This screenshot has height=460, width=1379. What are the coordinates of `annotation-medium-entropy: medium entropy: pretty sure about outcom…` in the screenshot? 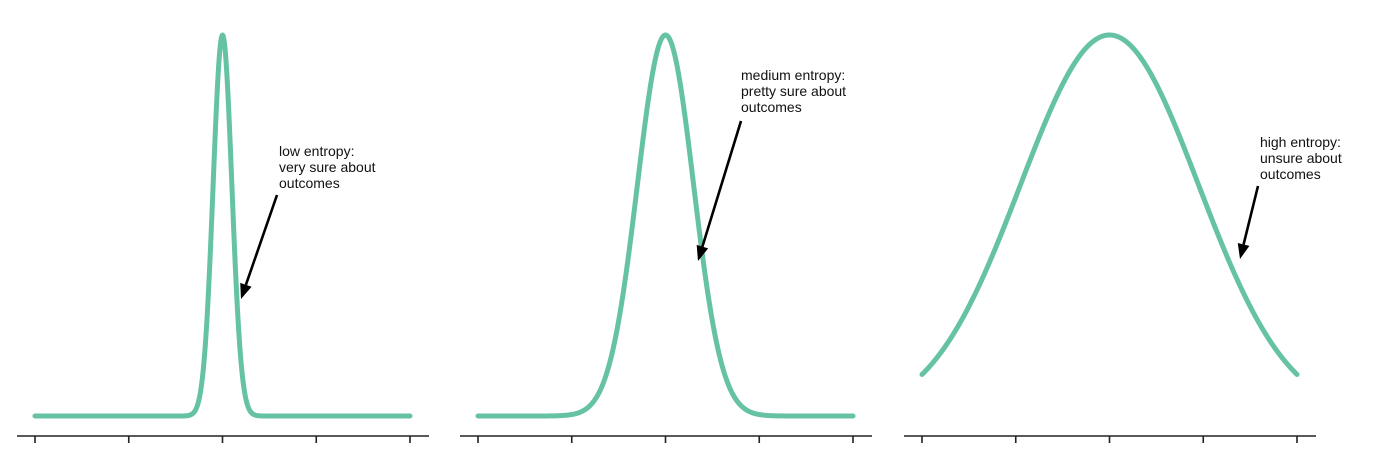 It's located at (795, 91).